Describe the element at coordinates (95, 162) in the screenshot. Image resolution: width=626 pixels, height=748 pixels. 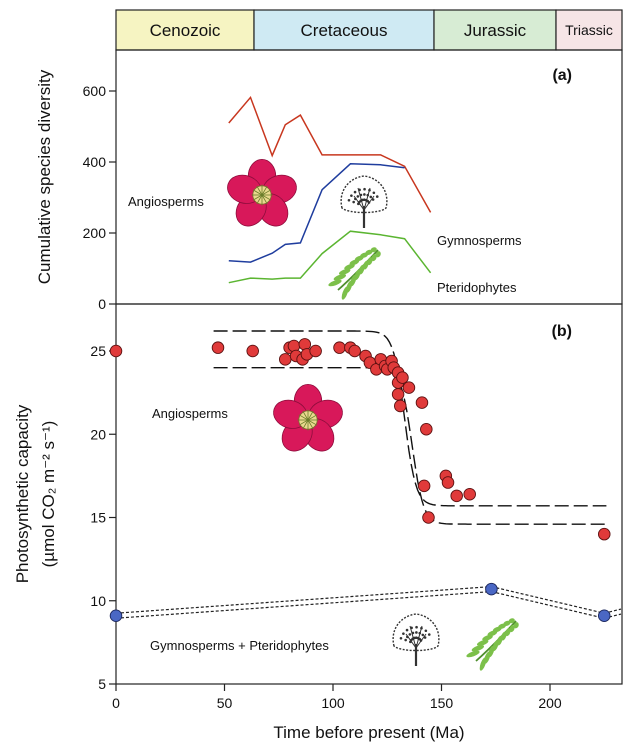
I see `panel-a-y-tick-label: 400` at that location.